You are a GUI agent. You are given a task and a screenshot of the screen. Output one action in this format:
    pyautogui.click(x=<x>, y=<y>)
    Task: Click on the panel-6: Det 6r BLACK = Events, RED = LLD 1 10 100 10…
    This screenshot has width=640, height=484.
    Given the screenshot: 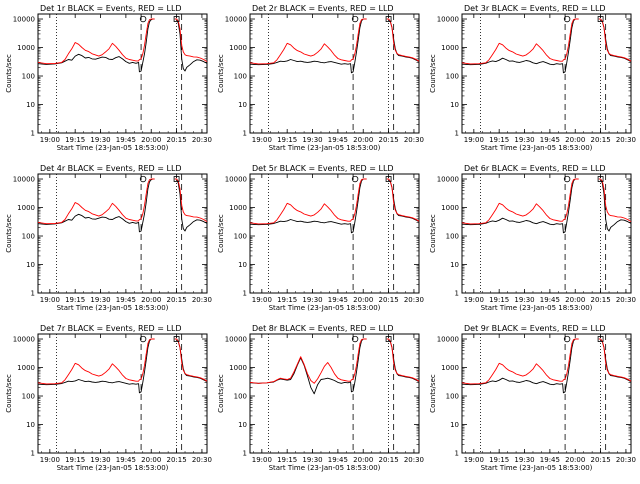 What is the action you would take?
    pyautogui.click(x=532, y=238)
    